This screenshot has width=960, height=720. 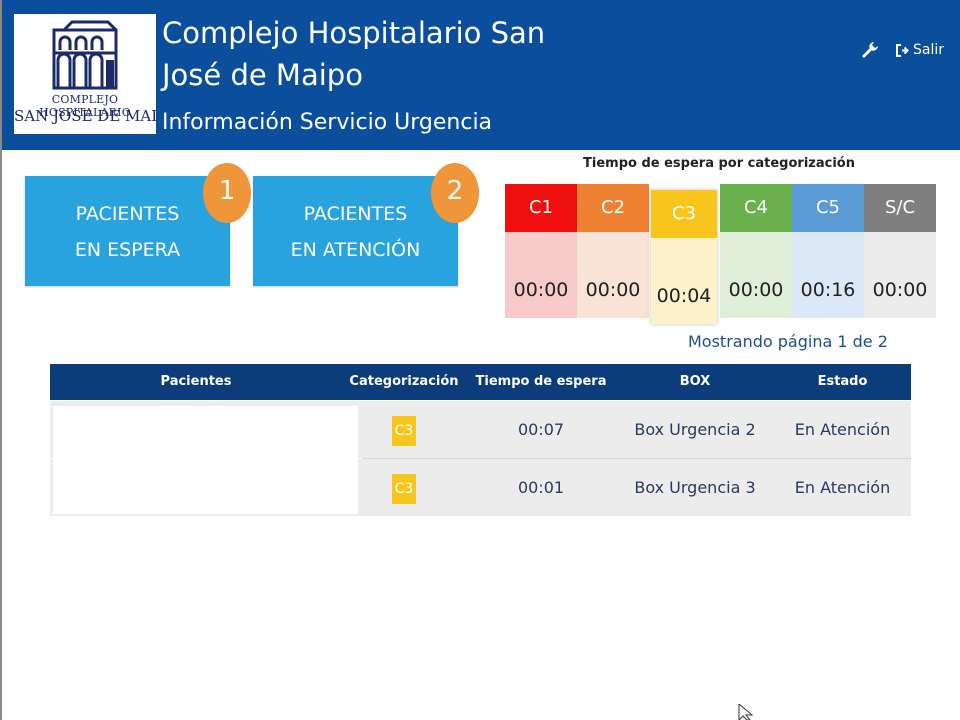 I want to click on row-wait-time: 00:01, so click(x=541, y=487).